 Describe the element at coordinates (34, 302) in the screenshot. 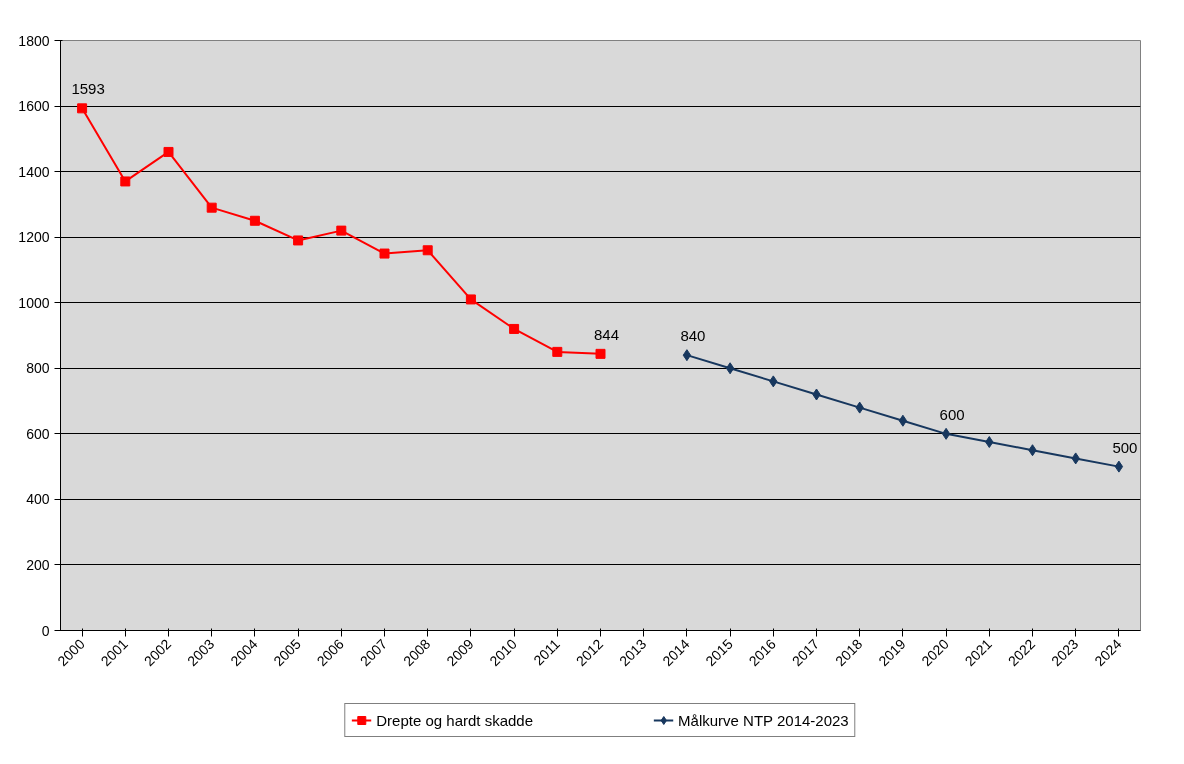

I see `y-tick-label: 1000` at that location.